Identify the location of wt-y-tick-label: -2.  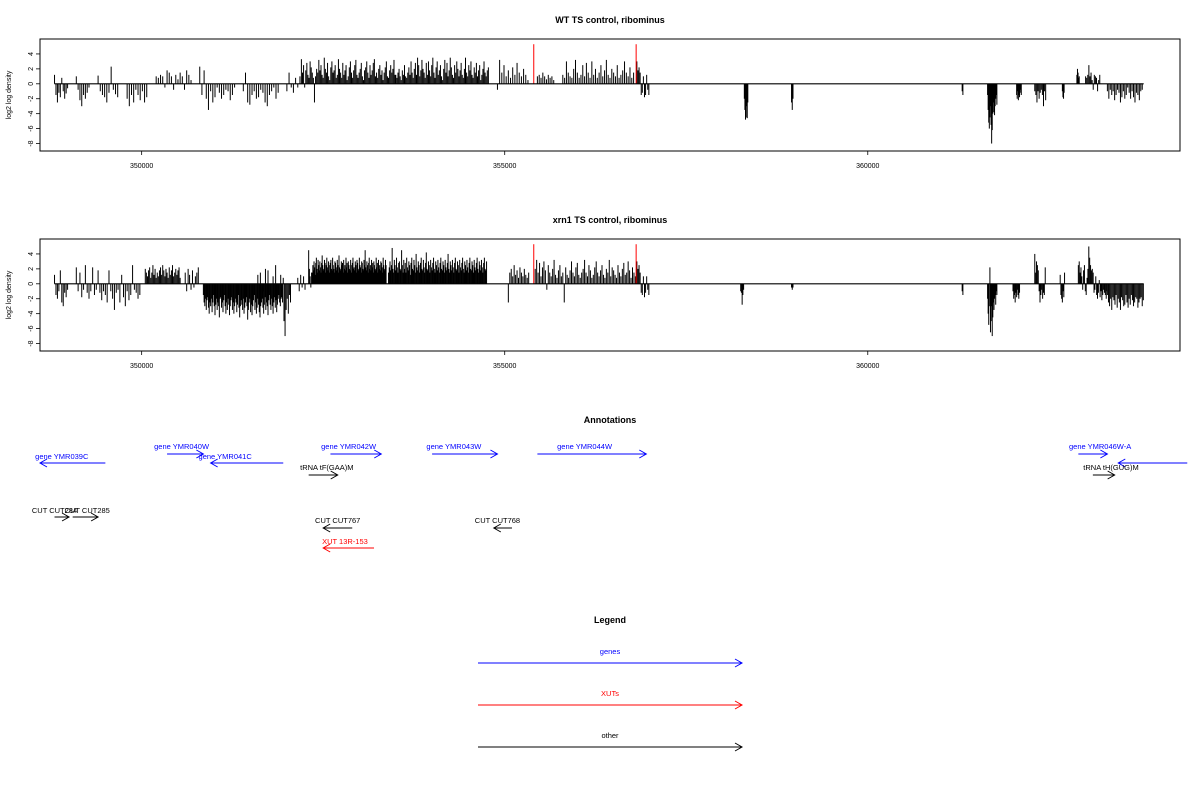
(31, 99).